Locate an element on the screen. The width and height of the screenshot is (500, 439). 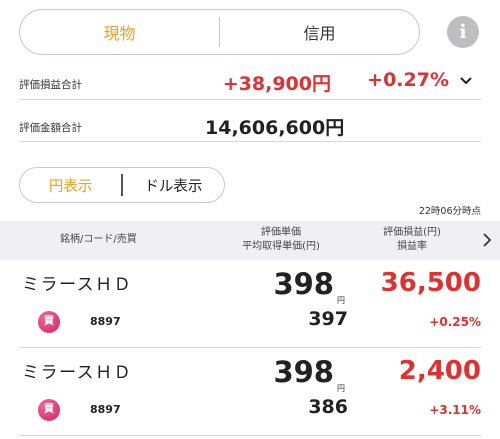
dollar-display-option: ドル表示 is located at coordinates (173, 186).